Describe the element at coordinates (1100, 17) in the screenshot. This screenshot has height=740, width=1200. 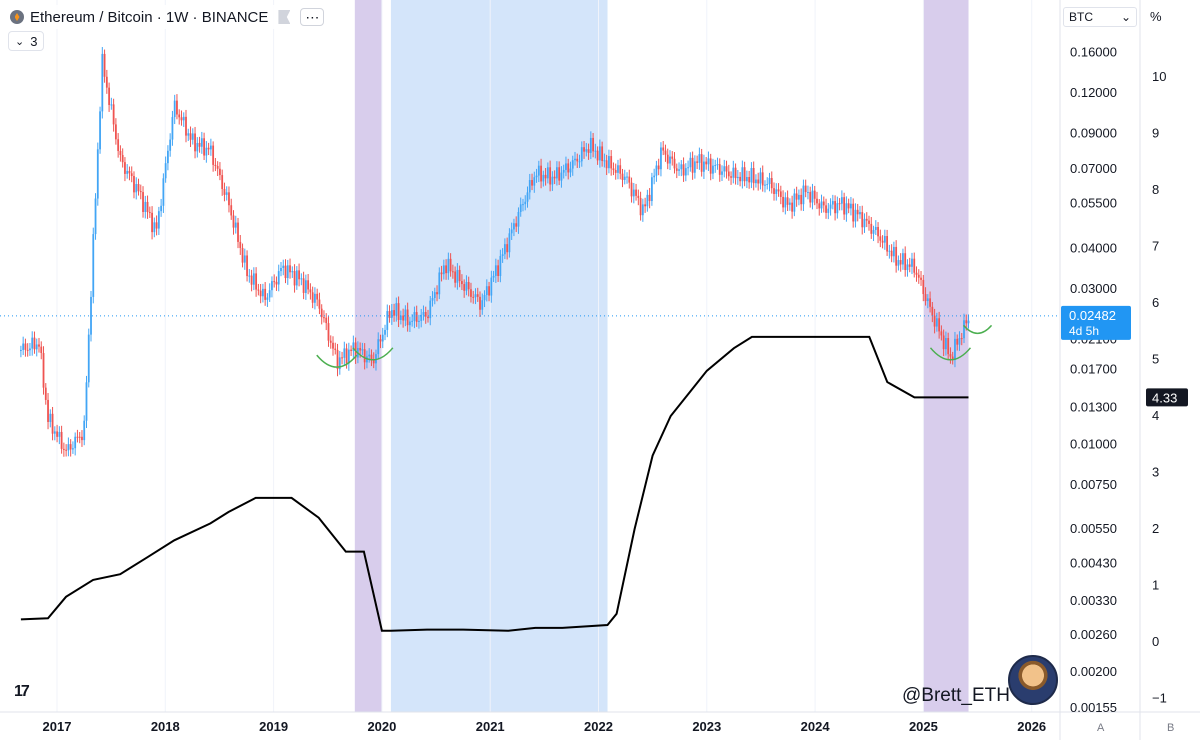
I see `currency-select: BTC ⌄` at that location.